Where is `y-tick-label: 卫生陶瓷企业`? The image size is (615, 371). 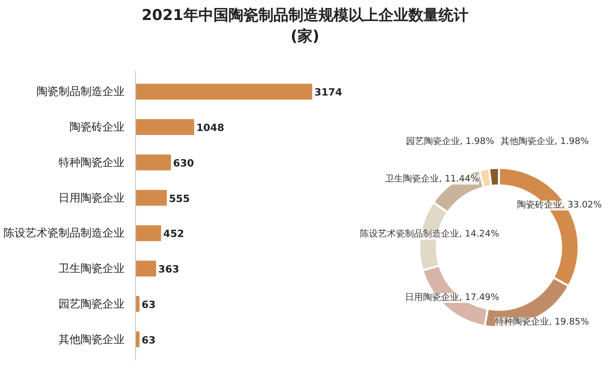 y-tick-label: 卫生陶瓷企业 is located at coordinates (91, 269).